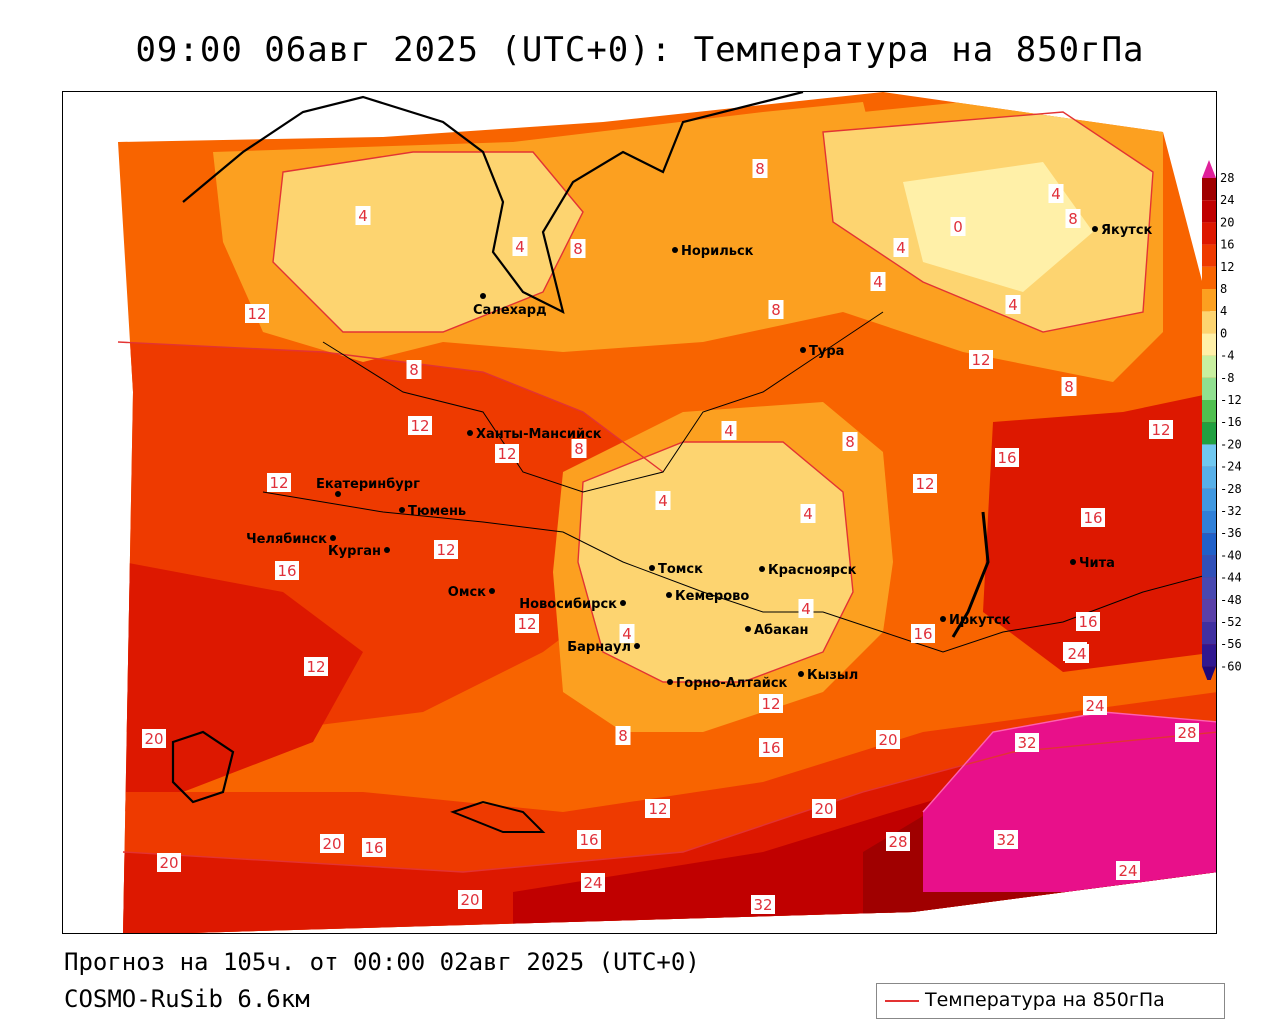 This screenshot has width=1280, height=1024. What do you see at coordinates (1209, 420) in the screenshot?
I see `colorbar-swatches` at bounding box center [1209, 420].